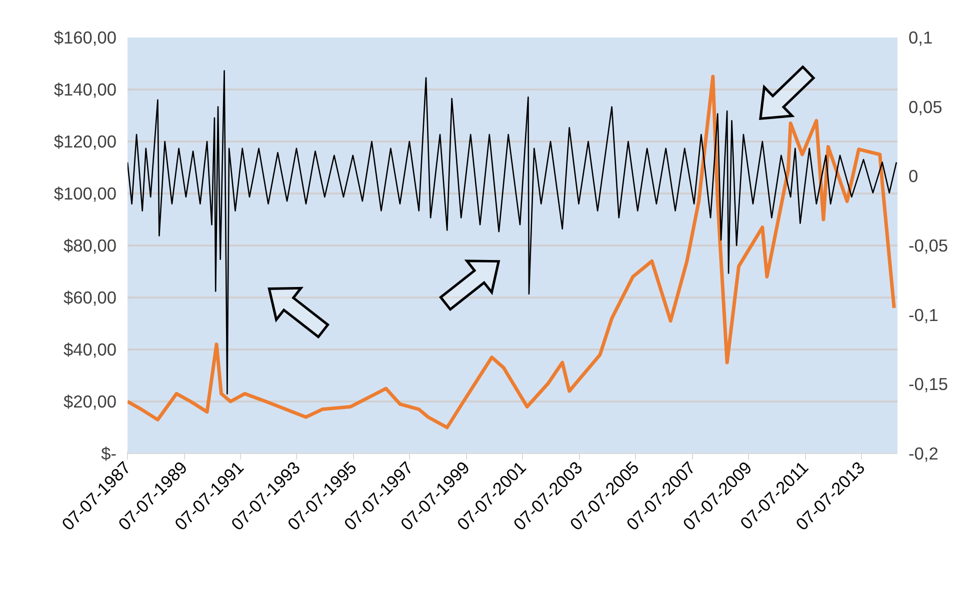 The image size is (968, 601). I want to click on y2-tick-label: -0,15, so click(928, 384).